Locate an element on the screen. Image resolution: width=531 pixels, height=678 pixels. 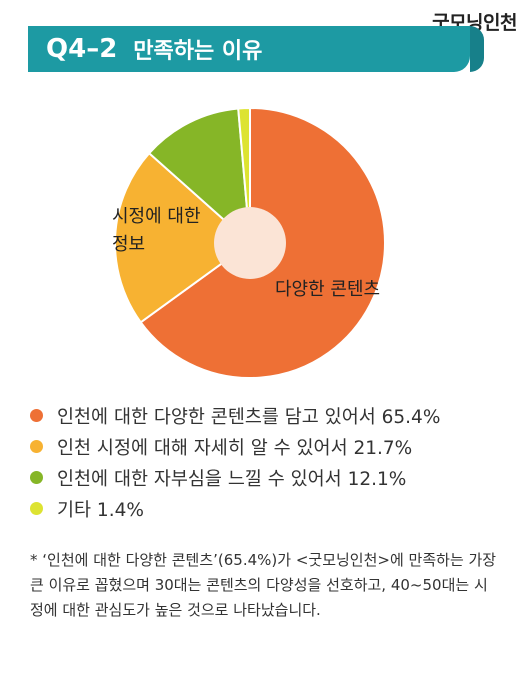
legend-item: 인천에 대한 다양한 콘텐츠를 담고 있어서 65.4% is located at coordinates (235, 415).